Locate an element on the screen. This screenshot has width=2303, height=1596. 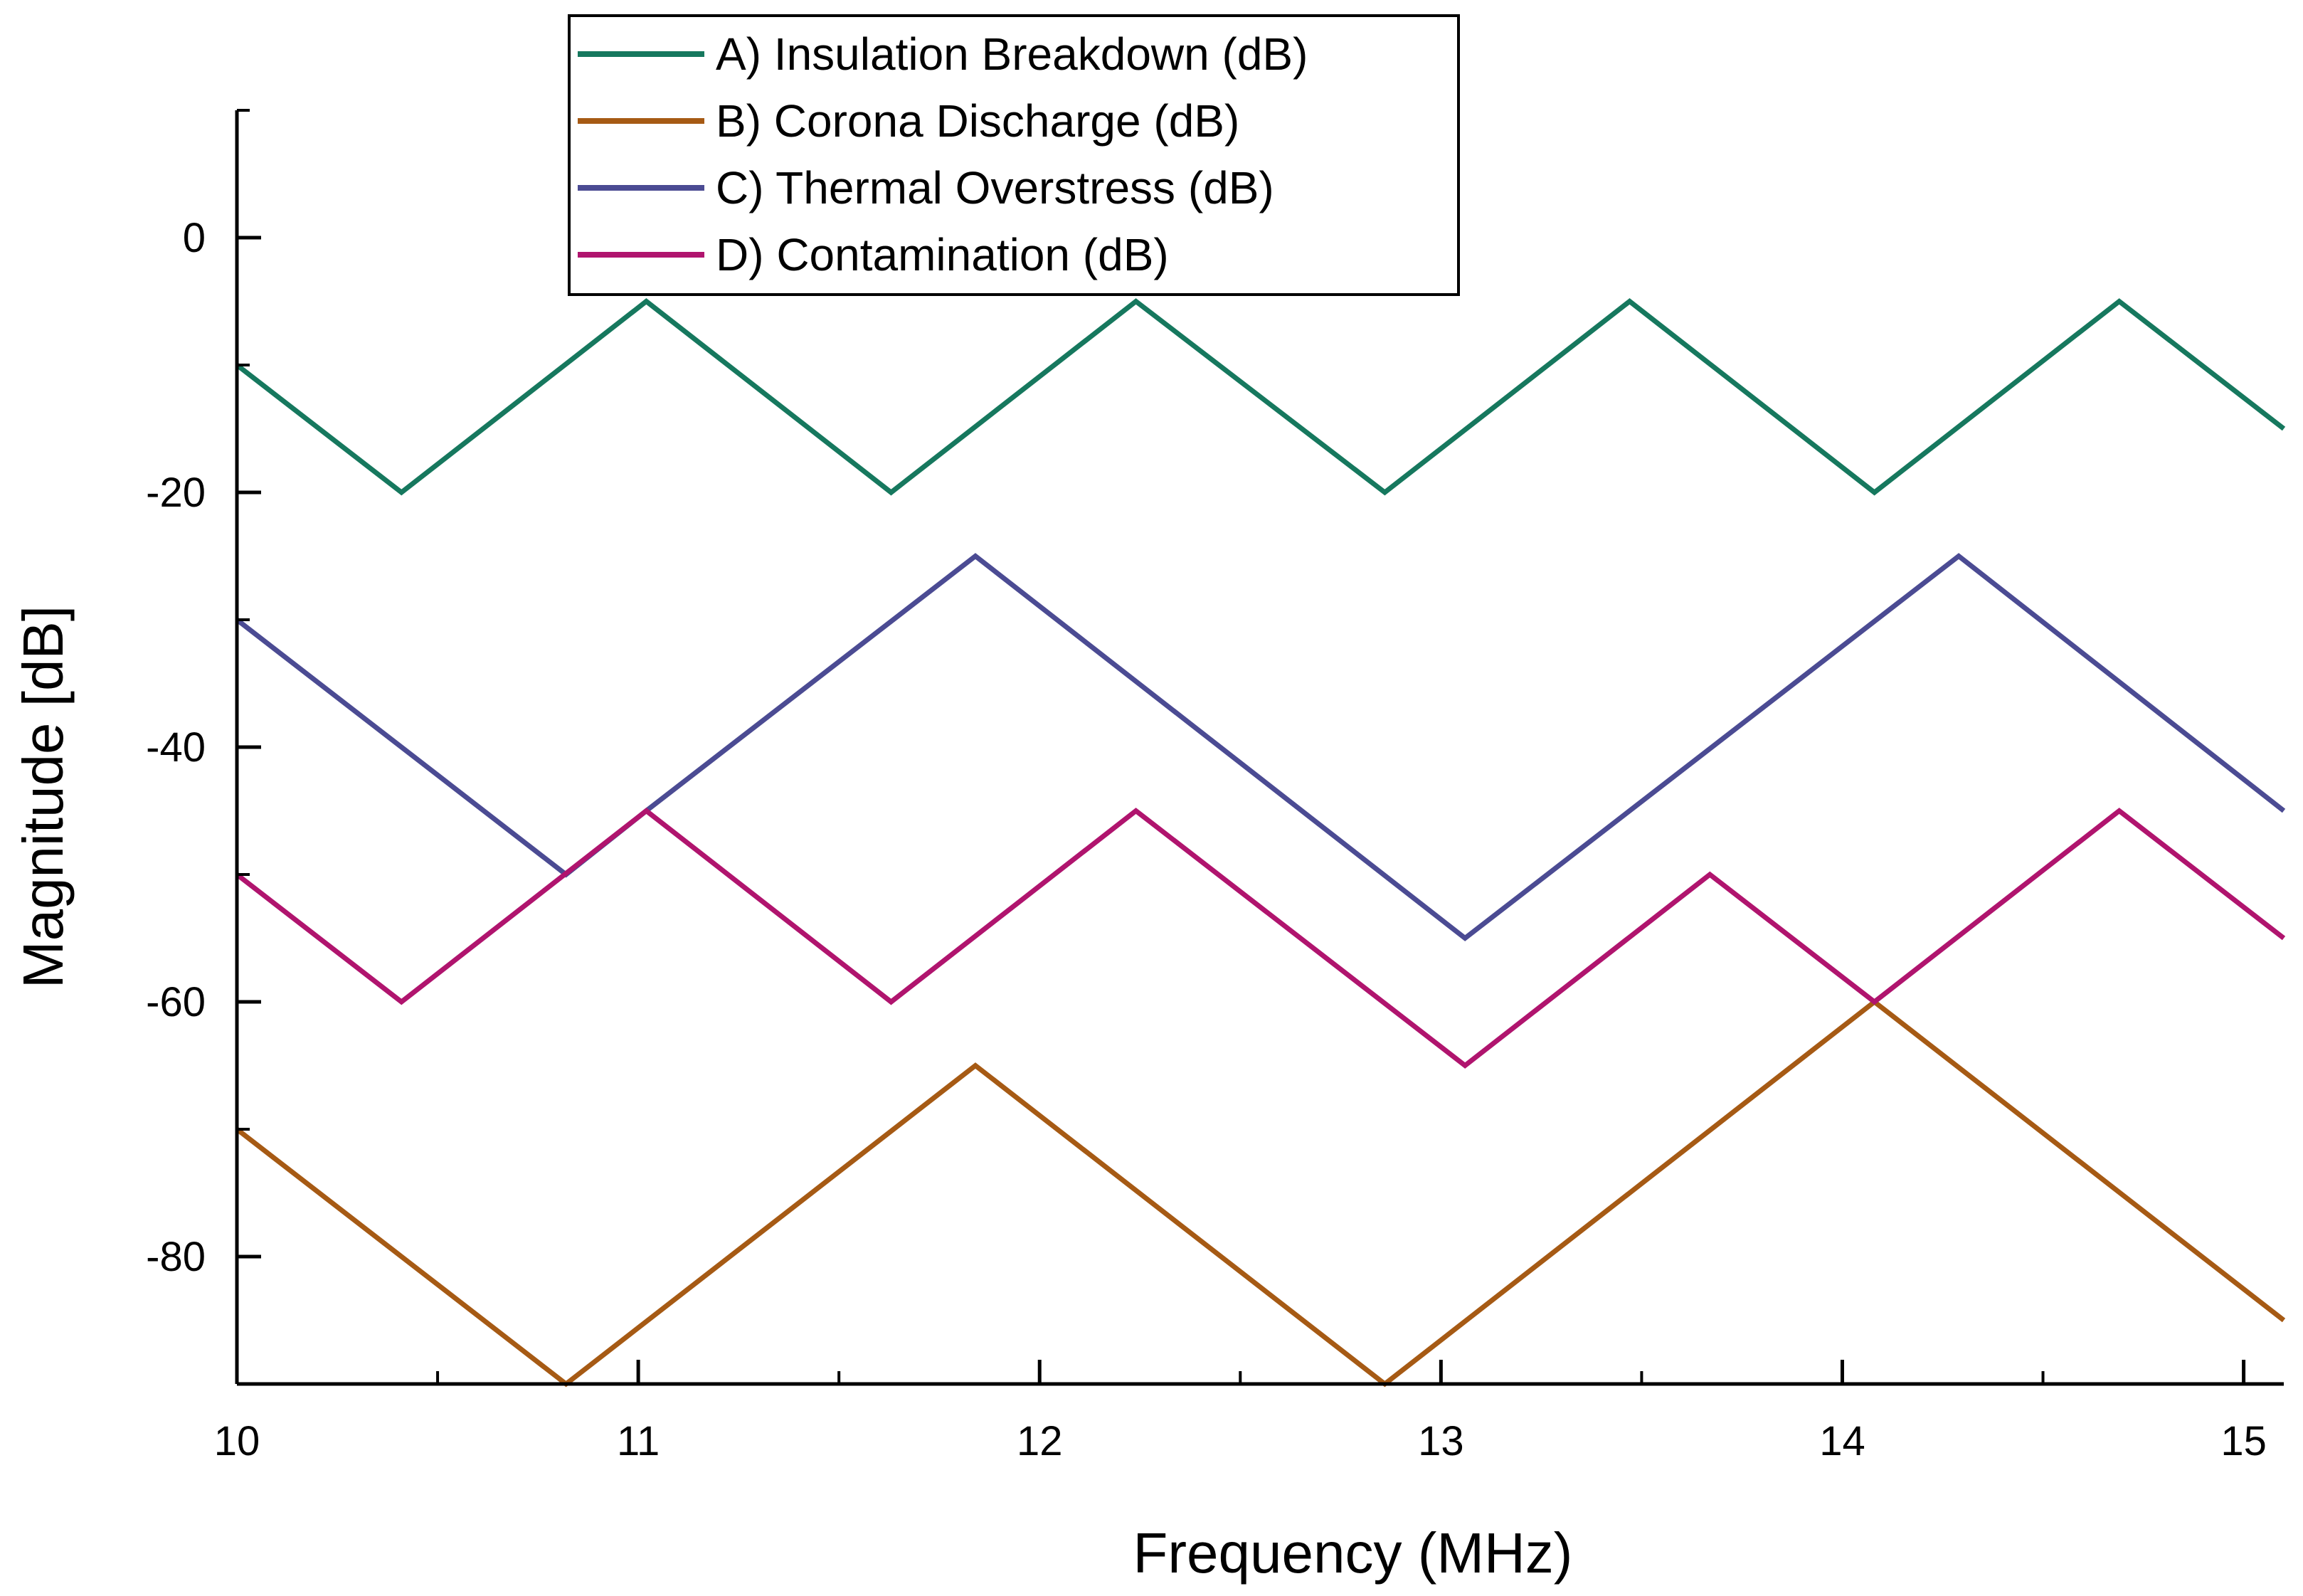
legend-label: A) Insulation Breakdown (dB) is located at coordinates (1012, 54).